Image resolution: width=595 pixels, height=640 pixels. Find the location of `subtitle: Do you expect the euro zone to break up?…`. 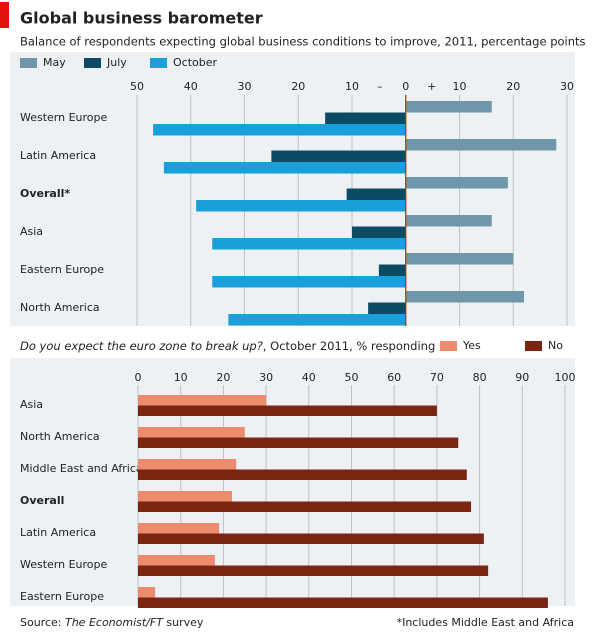

subtitle: Do you expect the euro zone to break up?… is located at coordinates (227, 346).